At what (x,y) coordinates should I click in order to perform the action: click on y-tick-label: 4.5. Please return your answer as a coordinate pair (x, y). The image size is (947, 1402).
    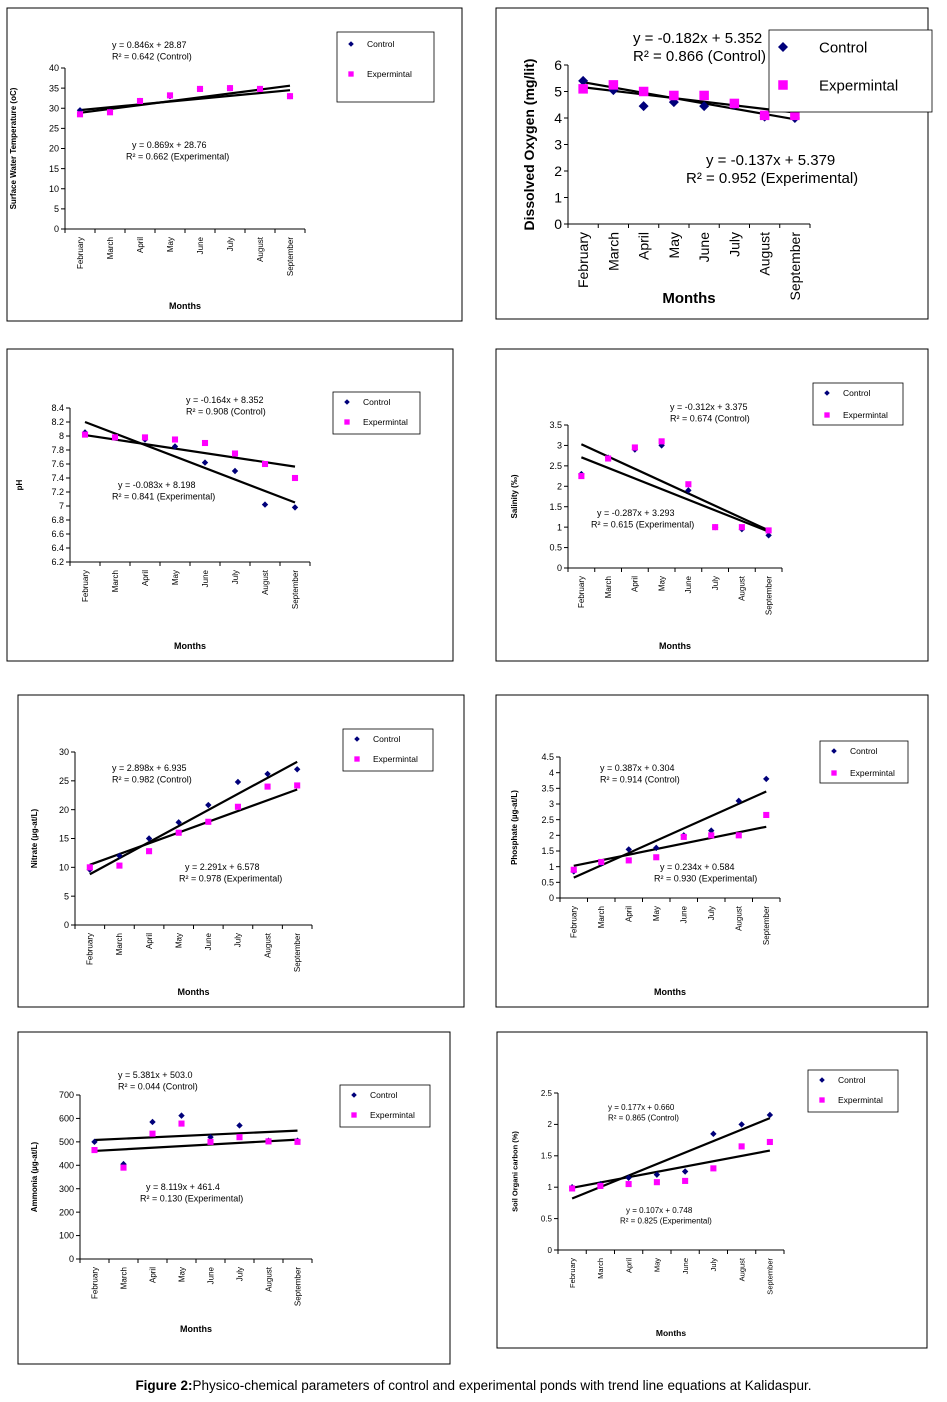
    Looking at the image, I should click on (547, 757).